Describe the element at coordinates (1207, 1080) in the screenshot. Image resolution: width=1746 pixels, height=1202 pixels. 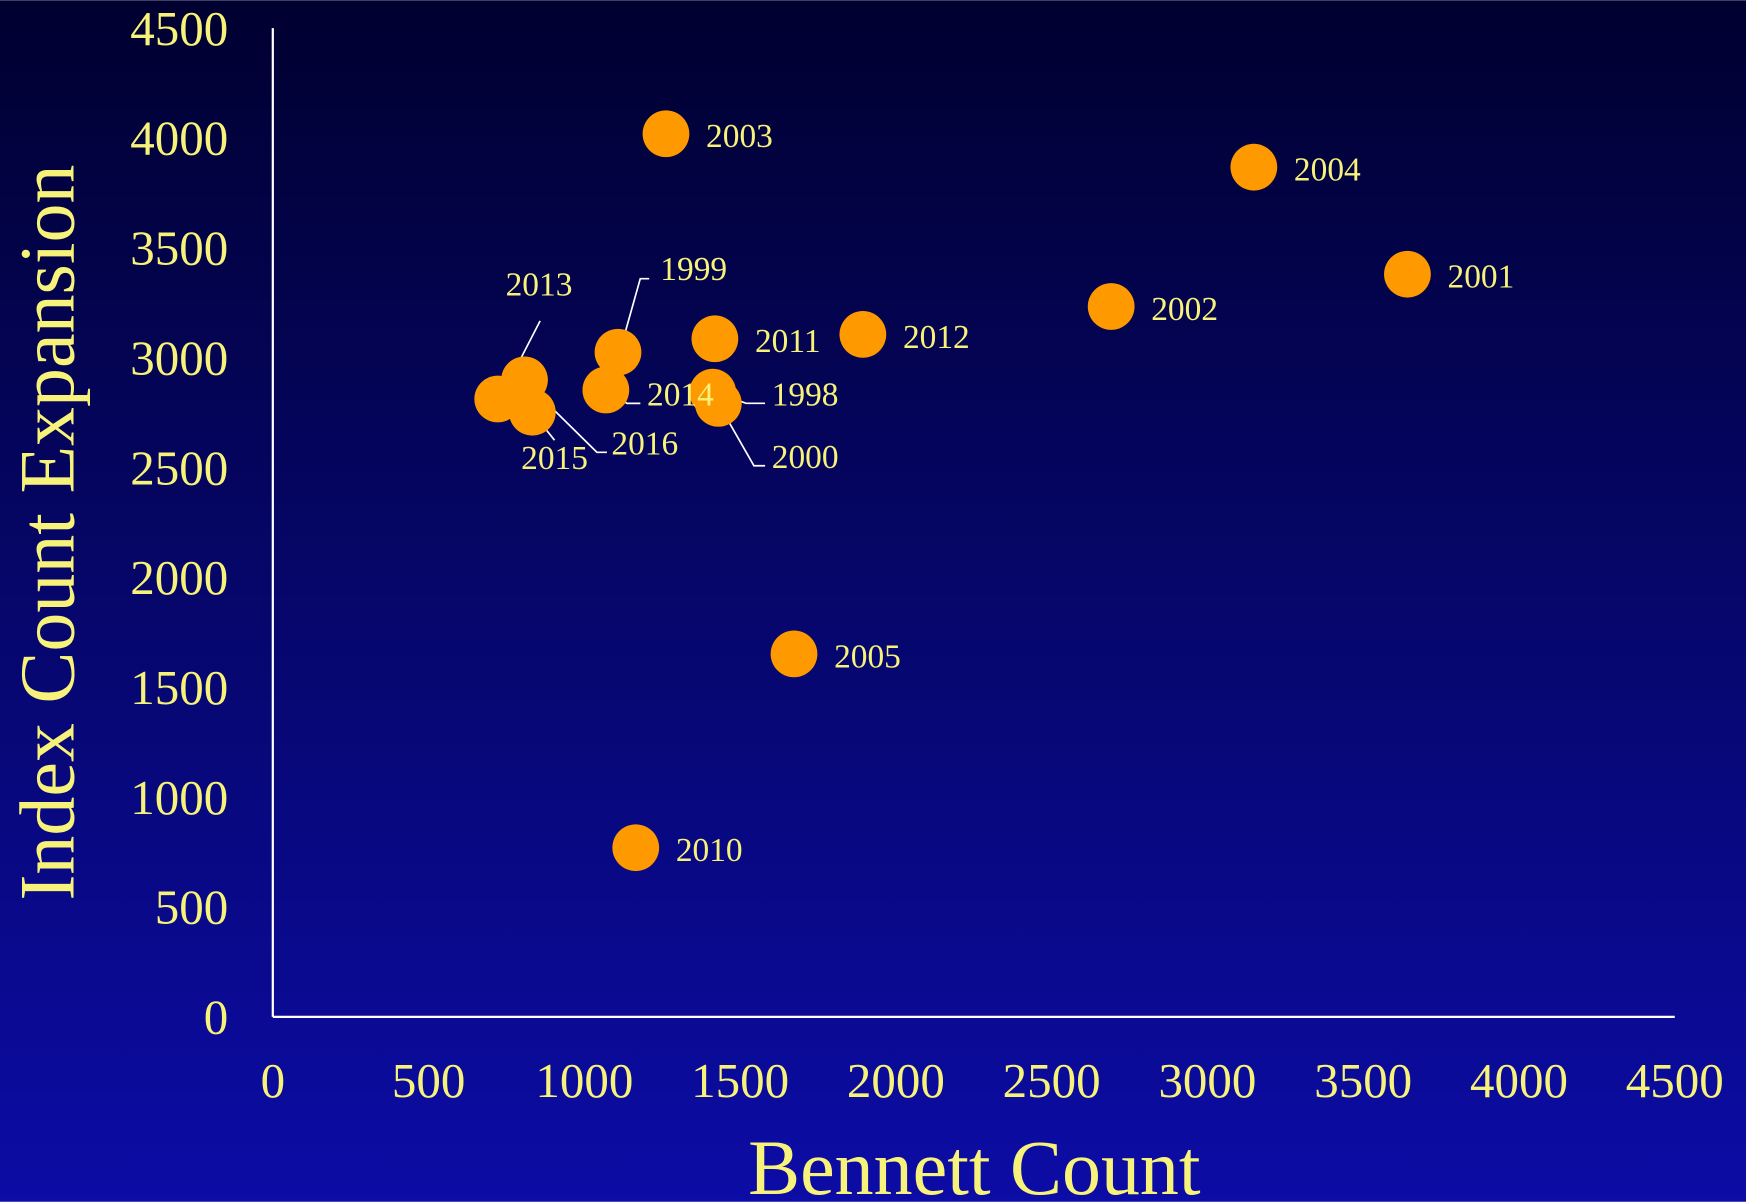
I see `x-tick-label: 3000` at that location.